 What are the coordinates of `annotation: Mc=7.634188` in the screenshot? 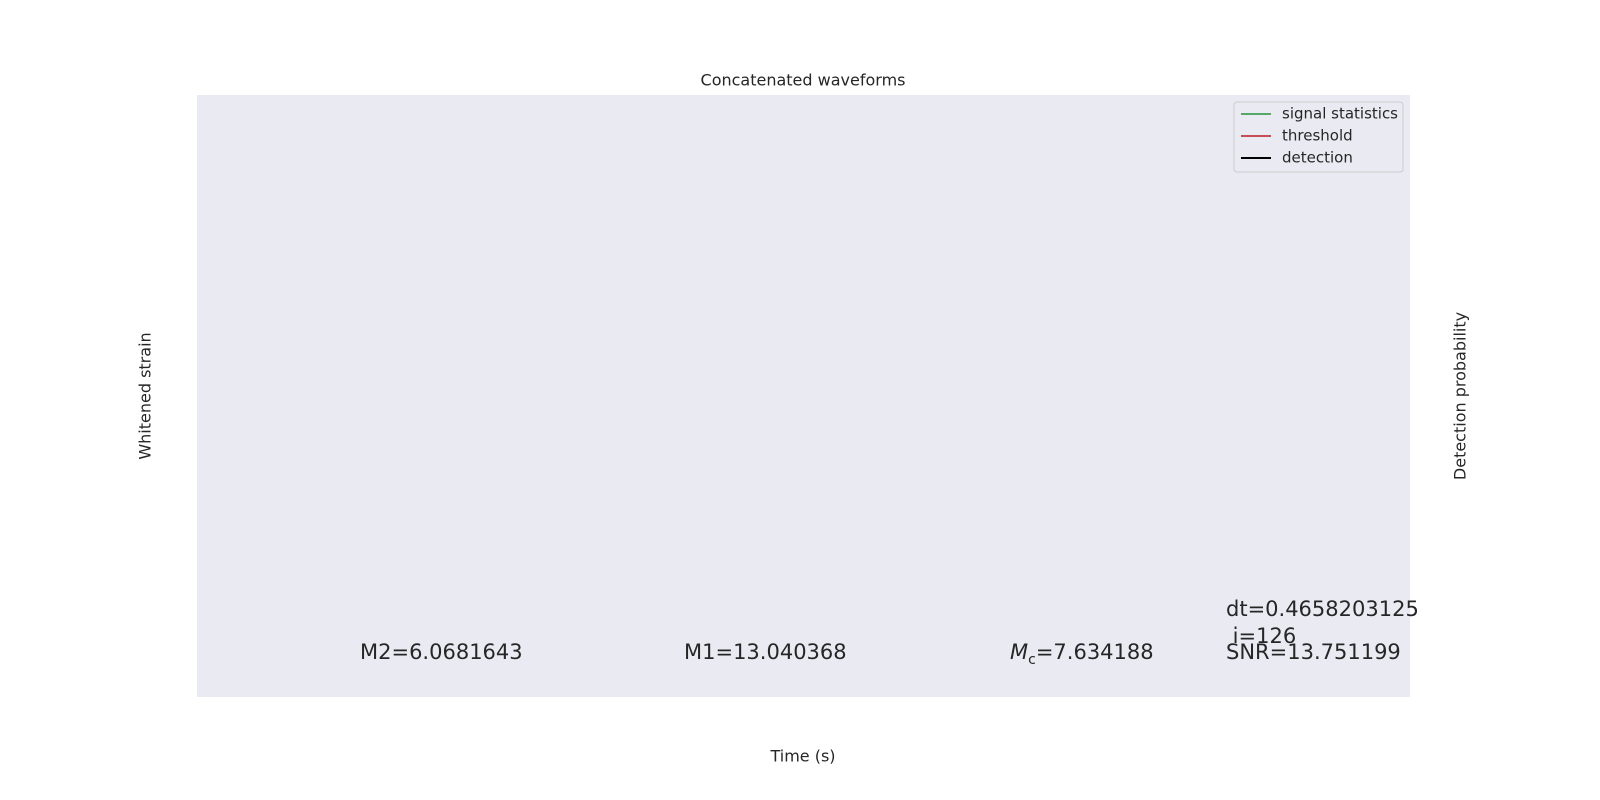 It's located at (1082, 654).